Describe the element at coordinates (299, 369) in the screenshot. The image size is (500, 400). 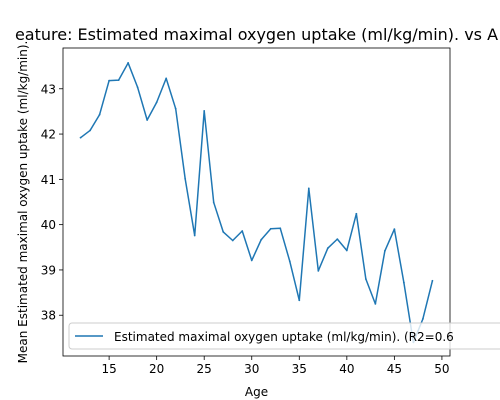
I see `x-tick-label: 35` at that location.